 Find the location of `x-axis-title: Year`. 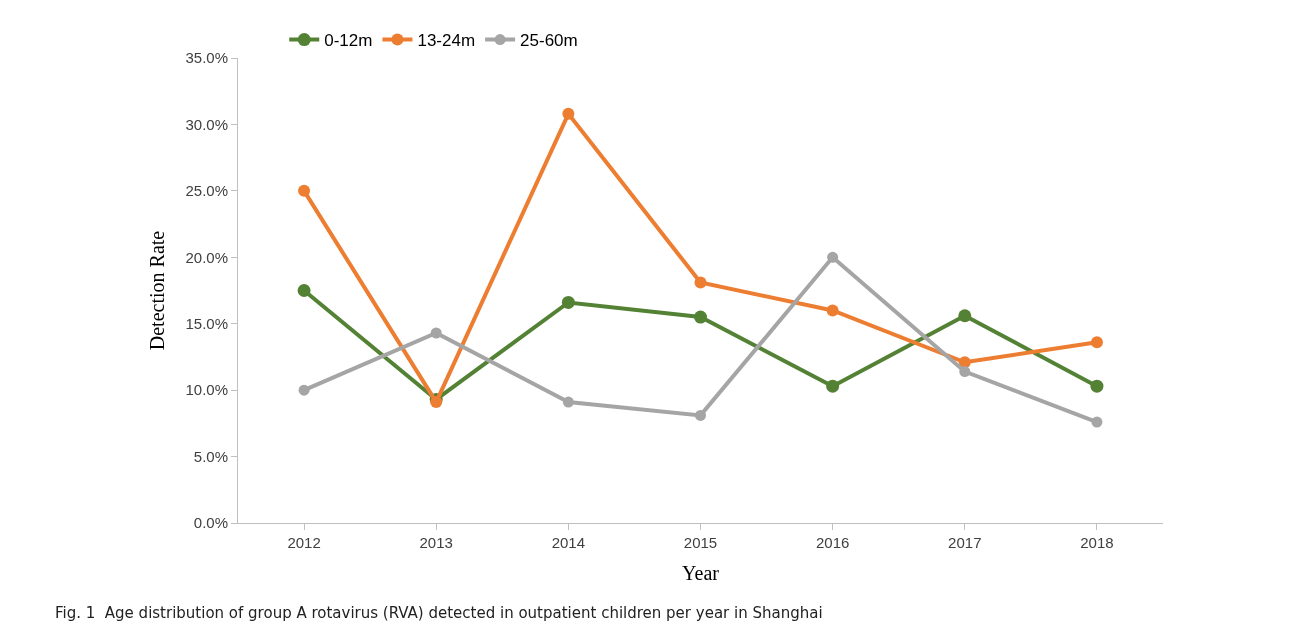

x-axis-title: Year is located at coordinates (701, 572).